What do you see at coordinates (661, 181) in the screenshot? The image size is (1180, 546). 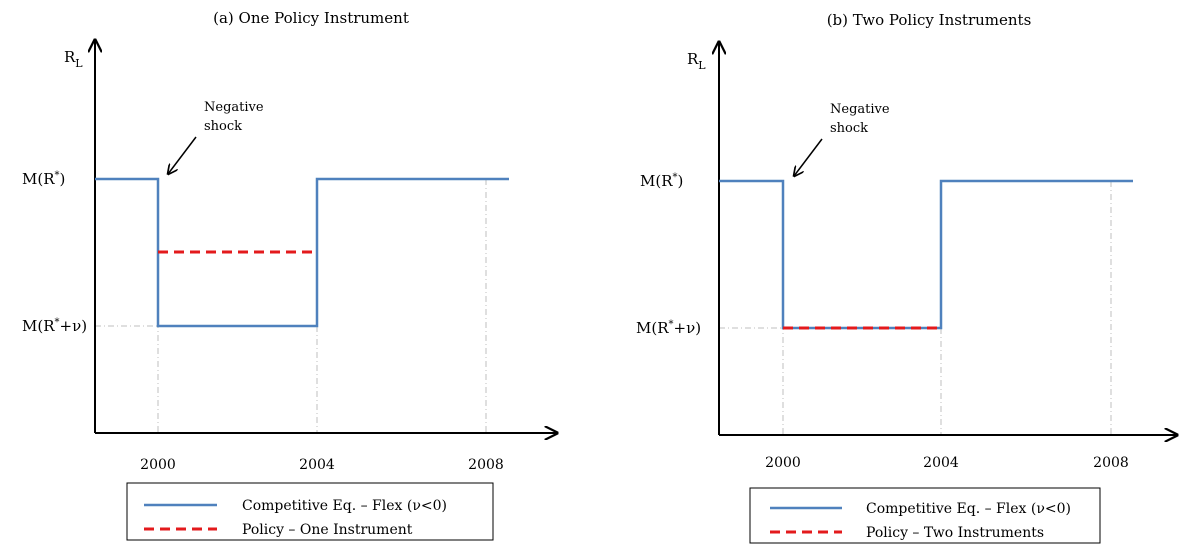 I see `panel-b-ytick-high: M(R*)` at bounding box center [661, 181].